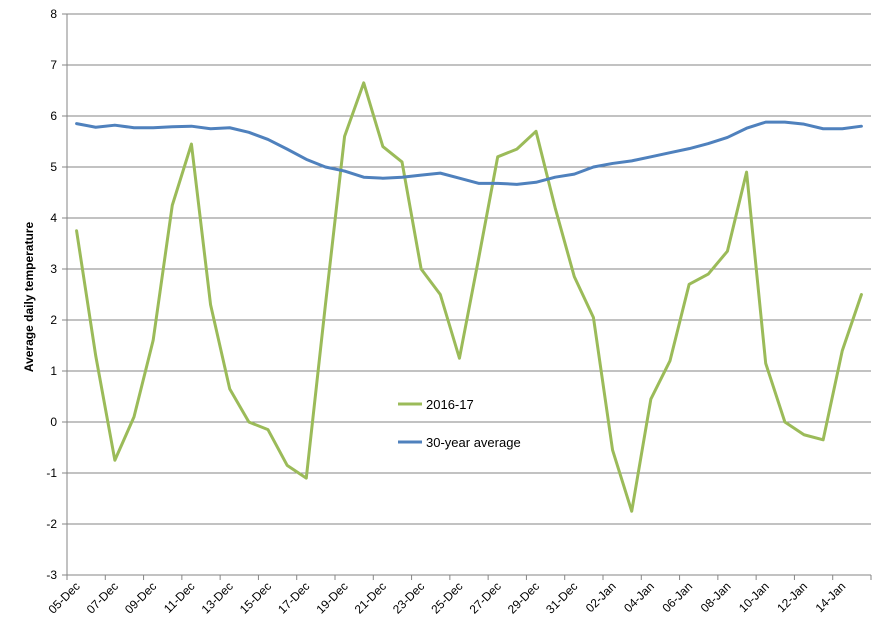 The width and height of the screenshot is (891, 637). I want to click on y-tick-label: 7, so click(53, 65).